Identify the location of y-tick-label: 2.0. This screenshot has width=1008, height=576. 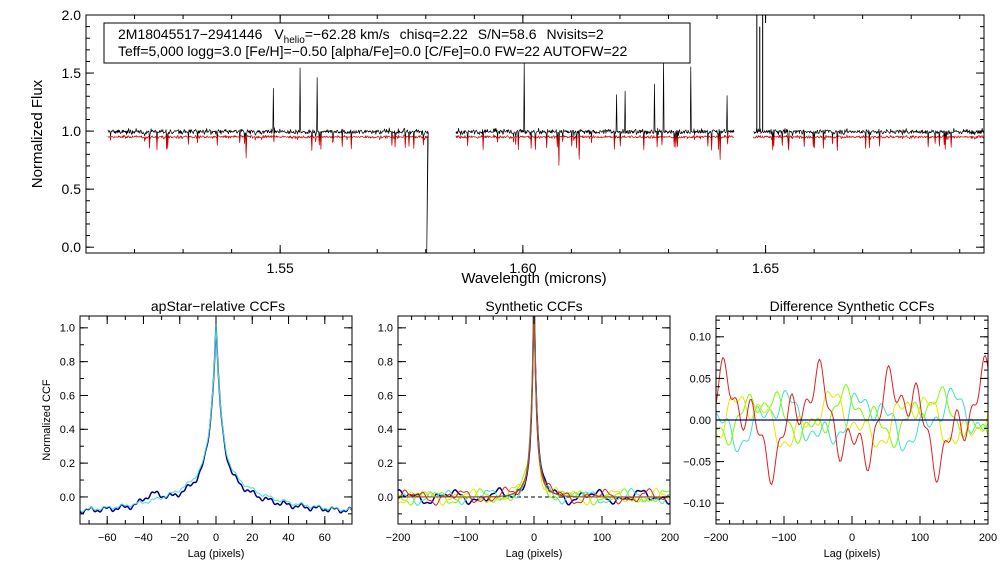
(72, 15).